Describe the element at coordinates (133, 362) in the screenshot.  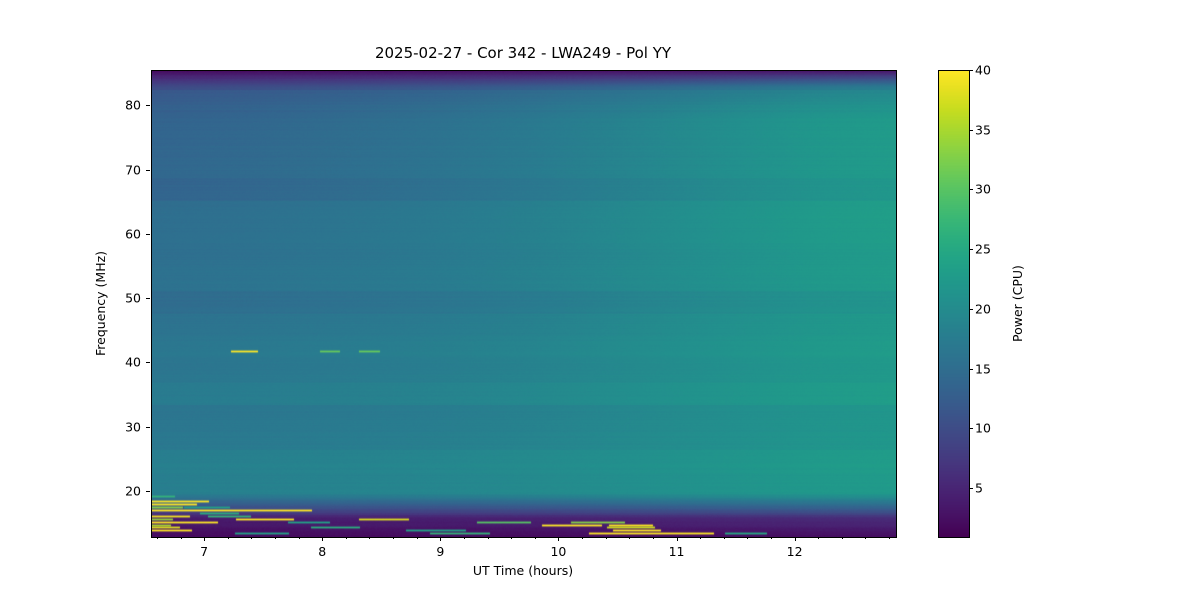
I see `y-axis-tick-label: 40` at that location.